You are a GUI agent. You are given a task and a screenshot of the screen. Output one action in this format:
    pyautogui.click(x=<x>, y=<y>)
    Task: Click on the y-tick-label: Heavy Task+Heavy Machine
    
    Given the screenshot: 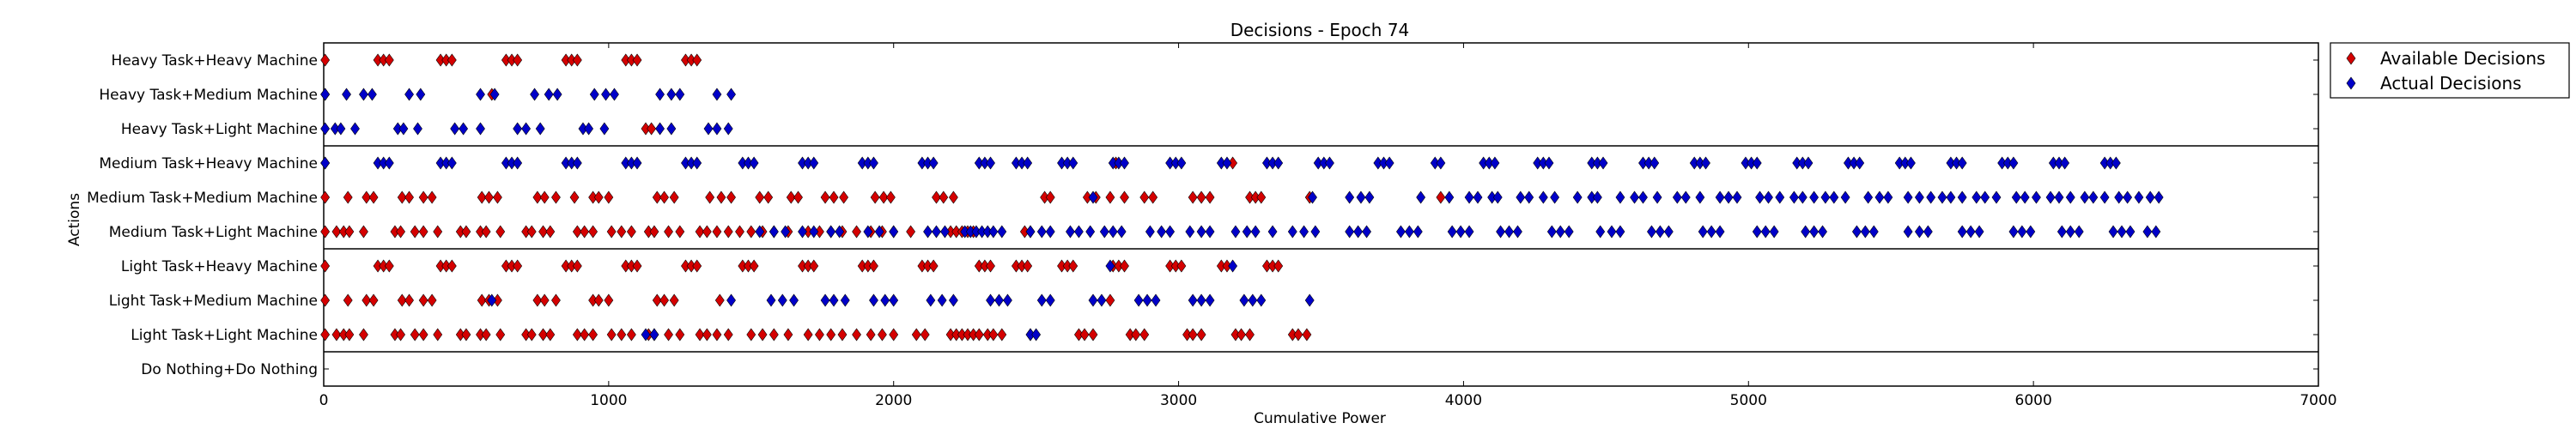 What is the action you would take?
    pyautogui.click(x=215, y=60)
    